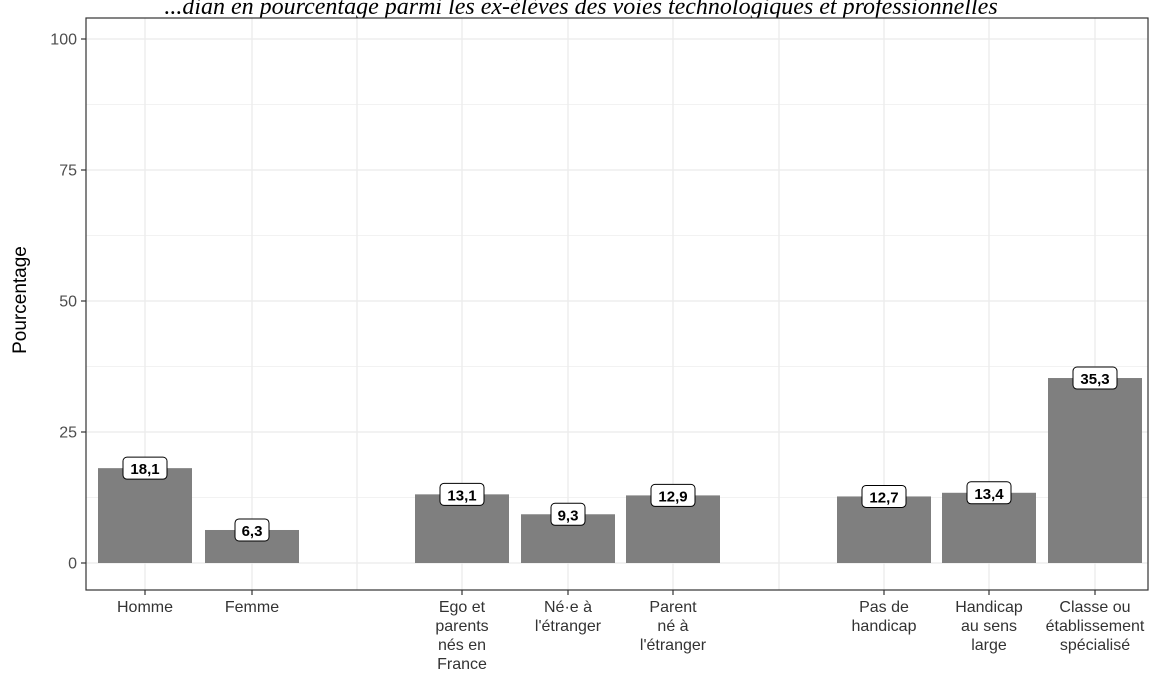 This screenshot has height=677, width=1162. Describe the element at coordinates (145, 607) in the screenshot. I see `x-tick-label: Homme` at that location.